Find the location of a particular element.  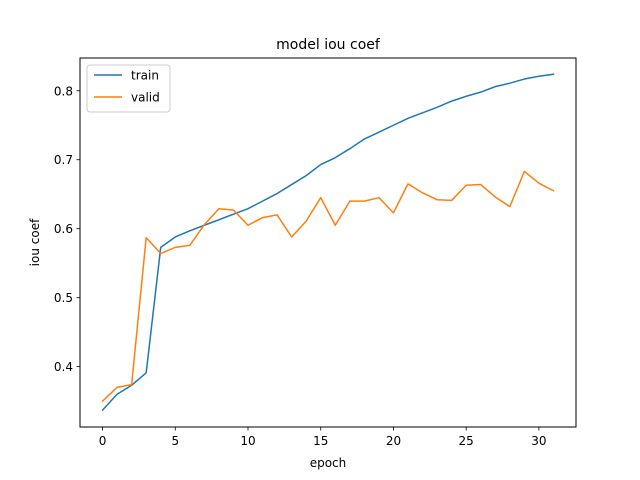

x-axis: 0 5 10 15 20 25 30 is located at coordinates (323, 437).